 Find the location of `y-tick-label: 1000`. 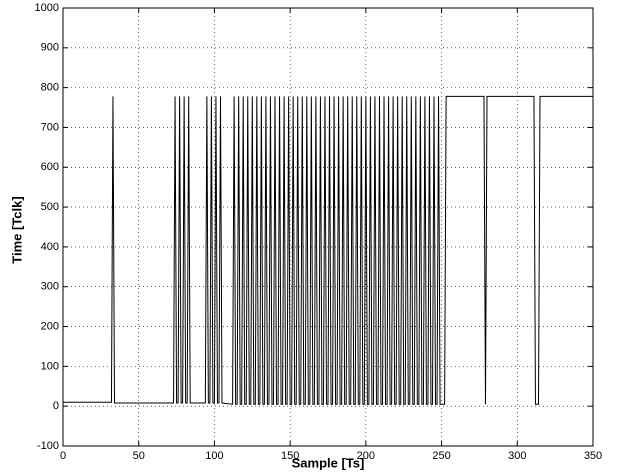

y-tick-label: 1000 is located at coordinates (47, 8).